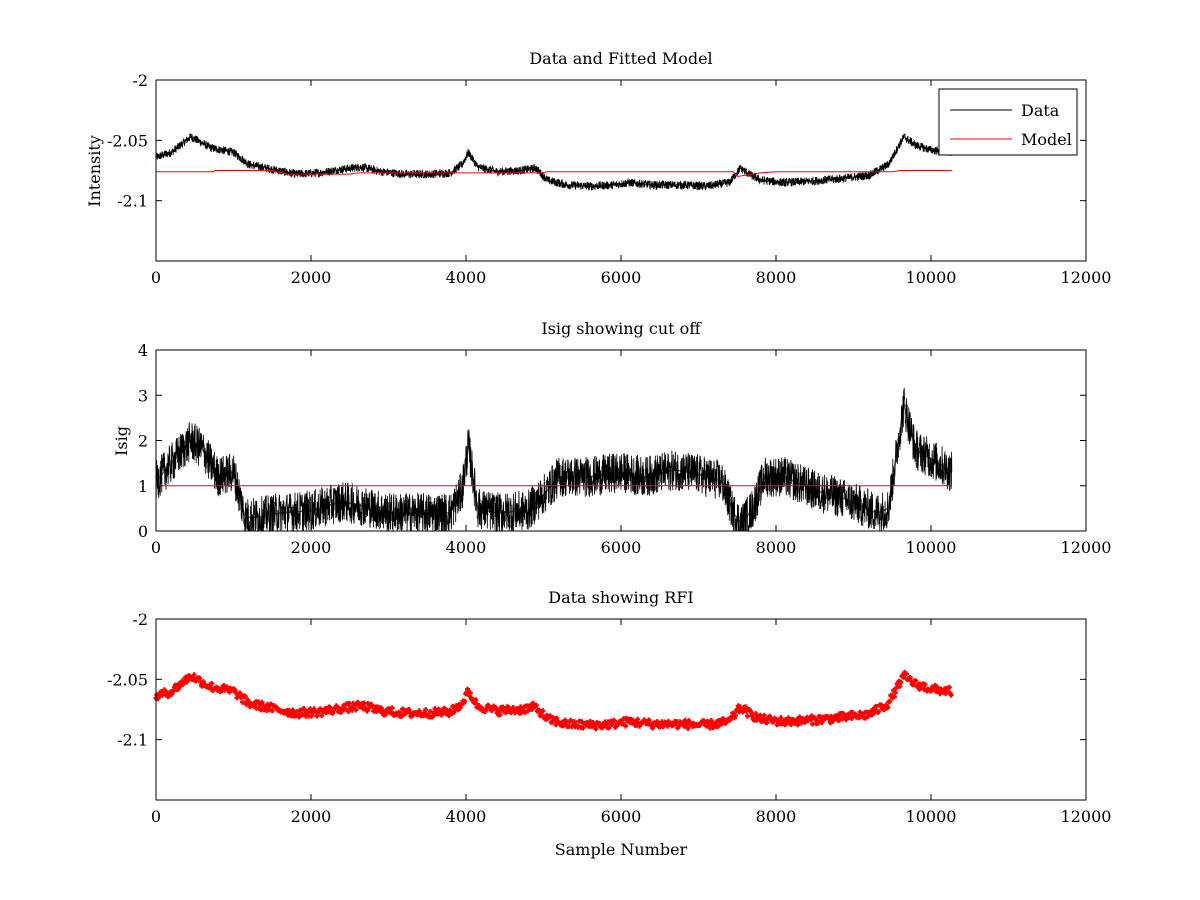  I want to click on y-tick-label: 0, so click(143, 531).